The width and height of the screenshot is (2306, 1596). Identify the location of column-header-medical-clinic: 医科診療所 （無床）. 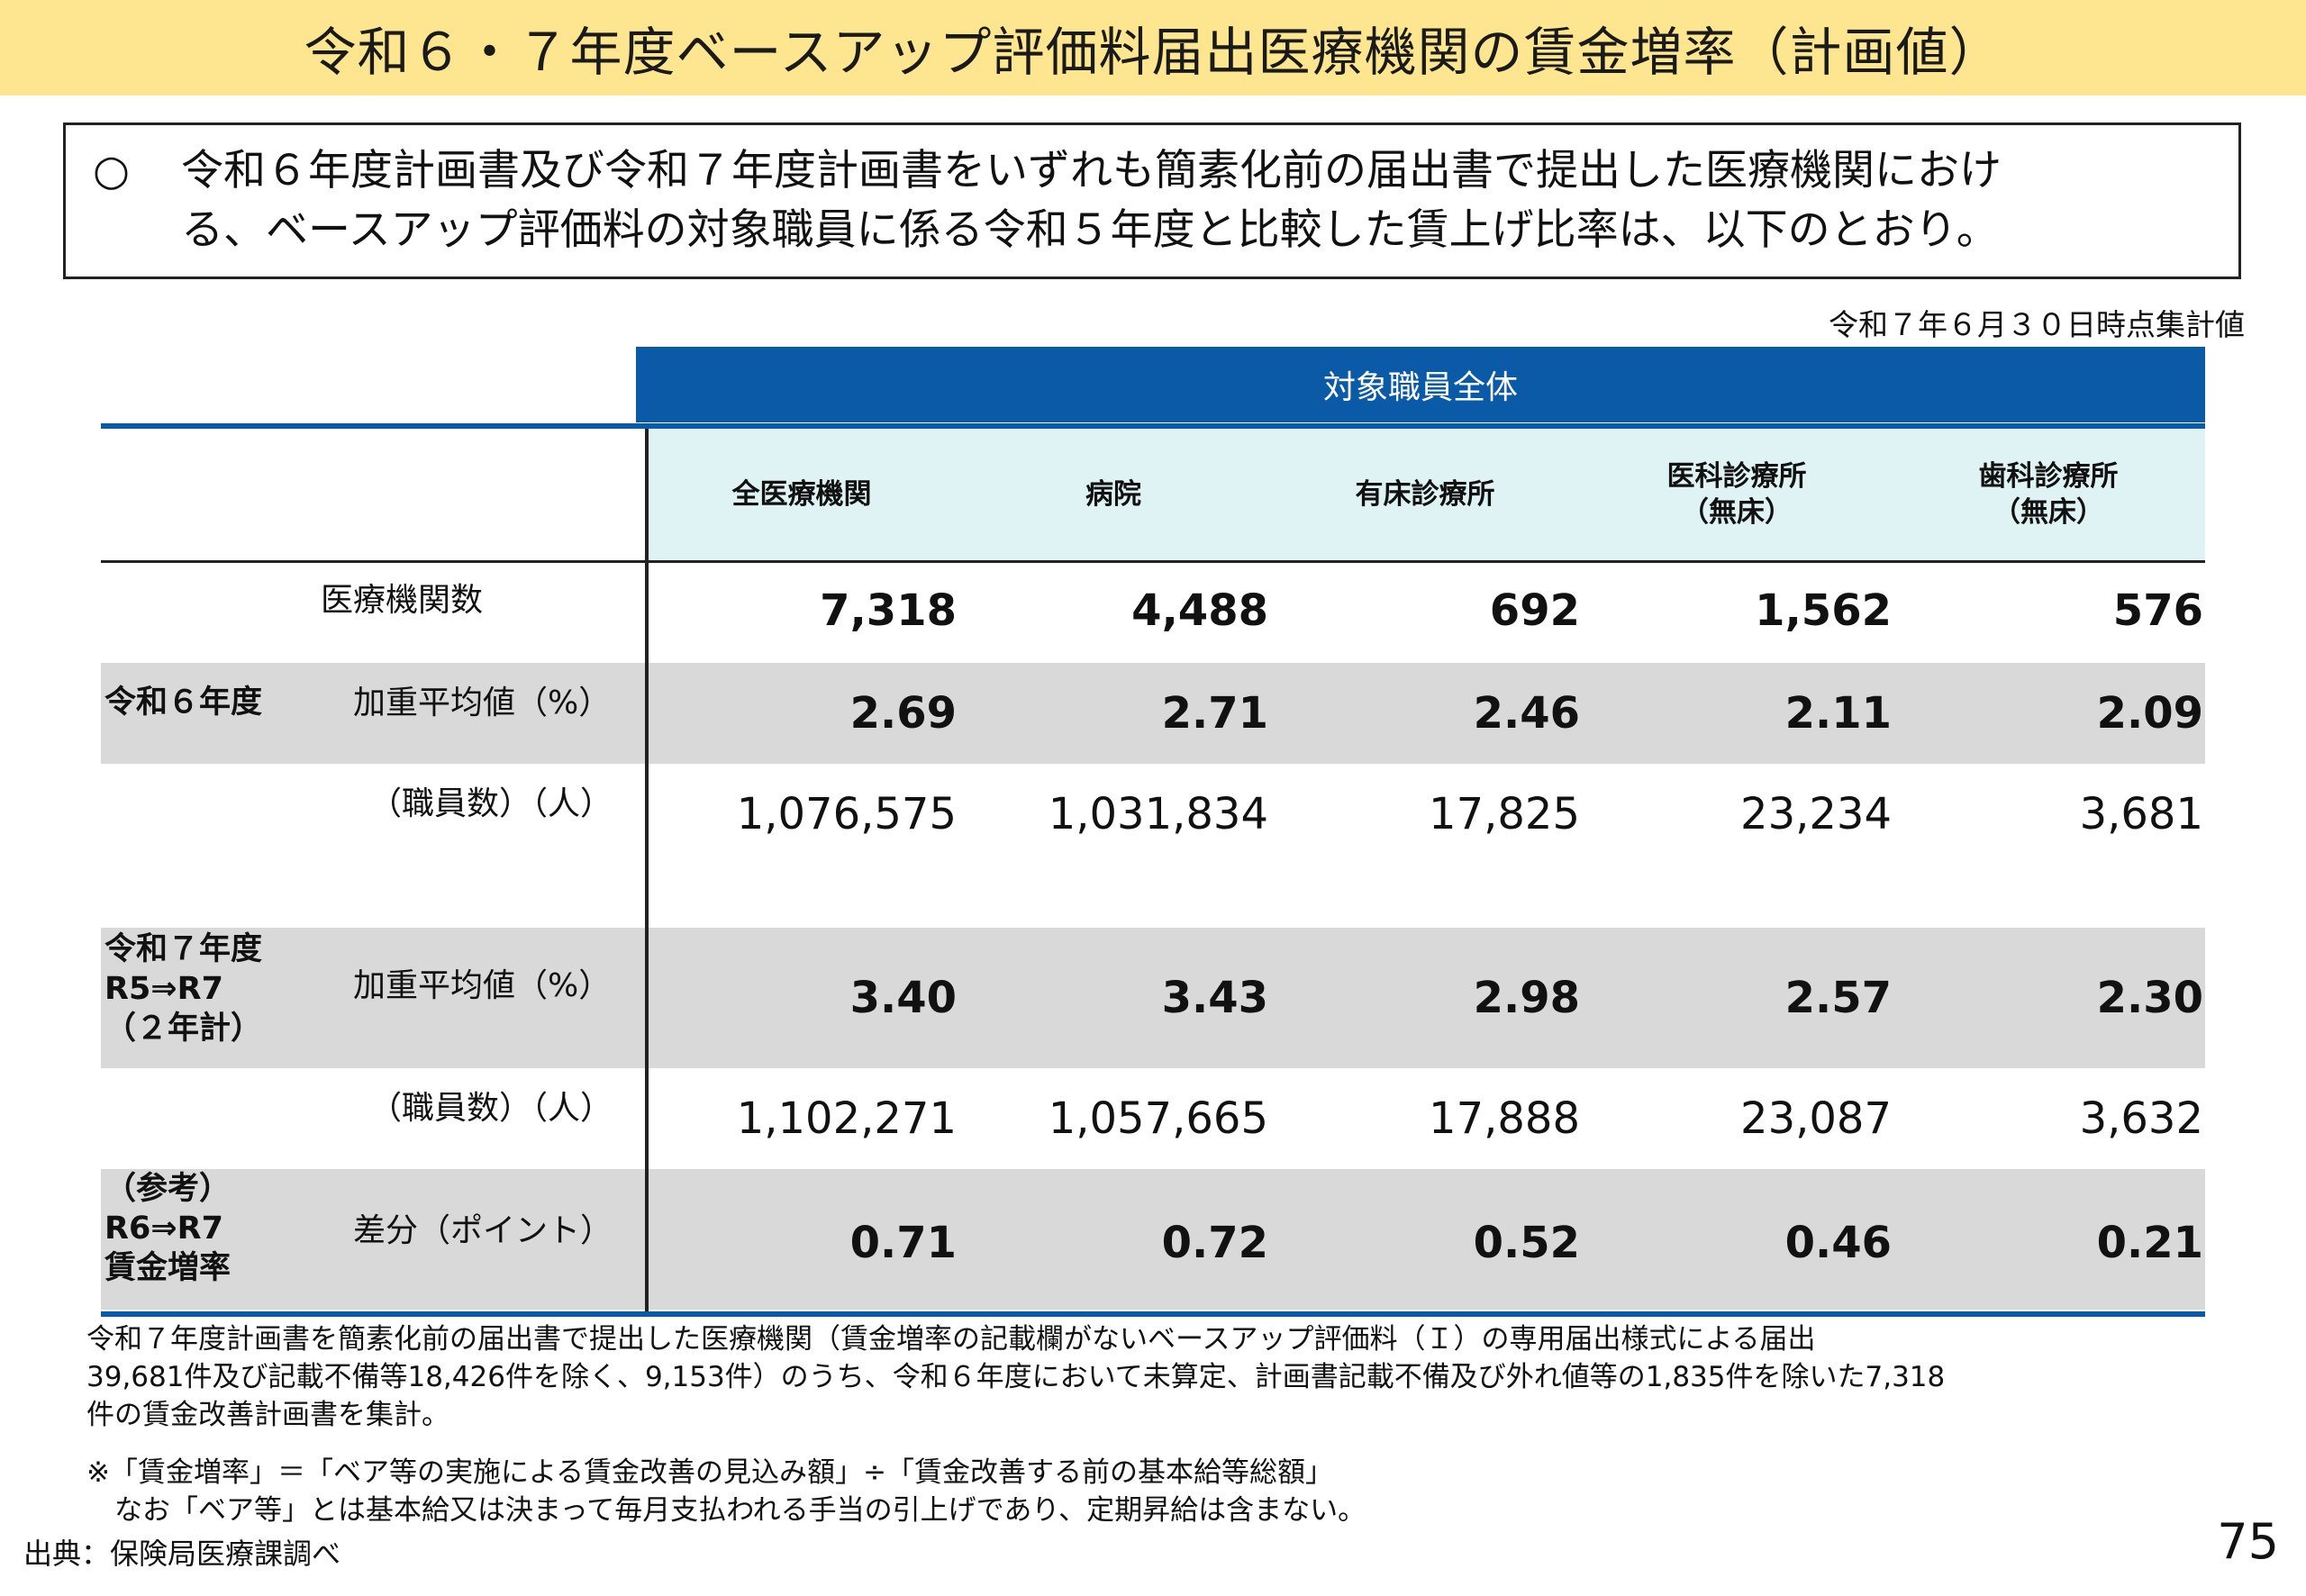
(1737, 494).